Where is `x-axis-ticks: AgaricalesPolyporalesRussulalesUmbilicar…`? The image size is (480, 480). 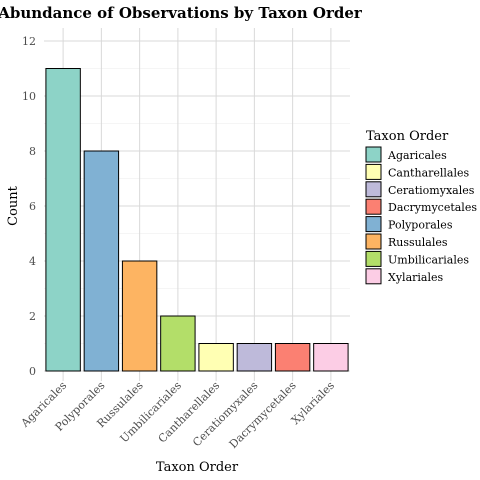
x-axis-ticks: AgaricalesPolyporalesRussulalesUmbilicar… is located at coordinates (177, 415).